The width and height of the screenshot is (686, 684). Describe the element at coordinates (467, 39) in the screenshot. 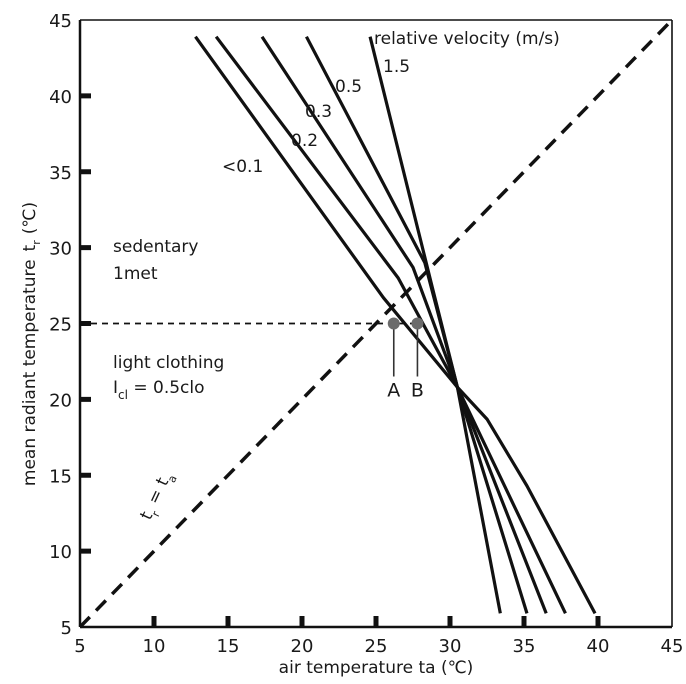

I see `legend-title: relative velocity (m/s)` at that location.